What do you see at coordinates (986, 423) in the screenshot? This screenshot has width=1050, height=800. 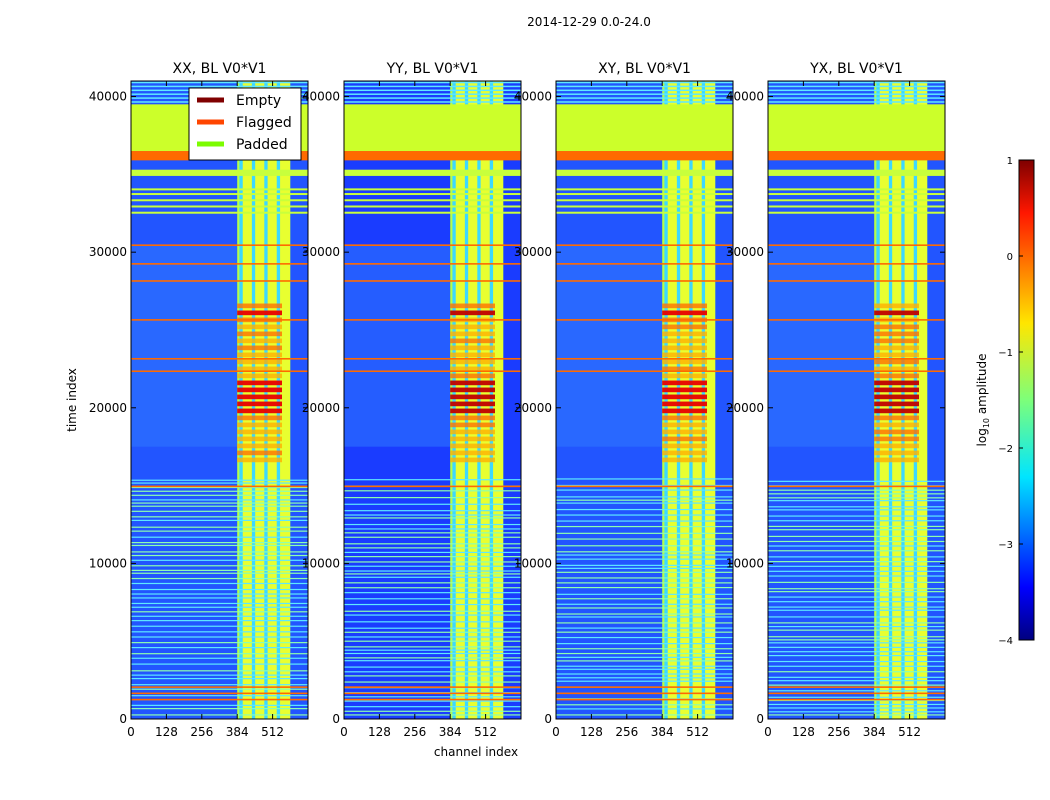 I see `colorbar-label-subscript: 10` at bounding box center [986, 423].